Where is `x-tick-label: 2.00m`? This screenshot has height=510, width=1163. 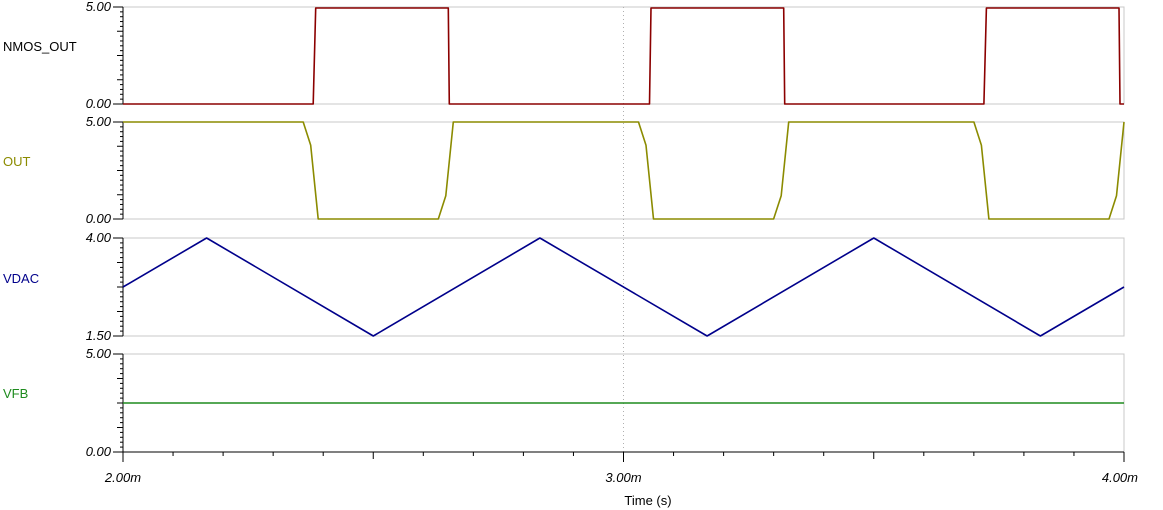 x-tick-label: 2.00m is located at coordinates (122, 477).